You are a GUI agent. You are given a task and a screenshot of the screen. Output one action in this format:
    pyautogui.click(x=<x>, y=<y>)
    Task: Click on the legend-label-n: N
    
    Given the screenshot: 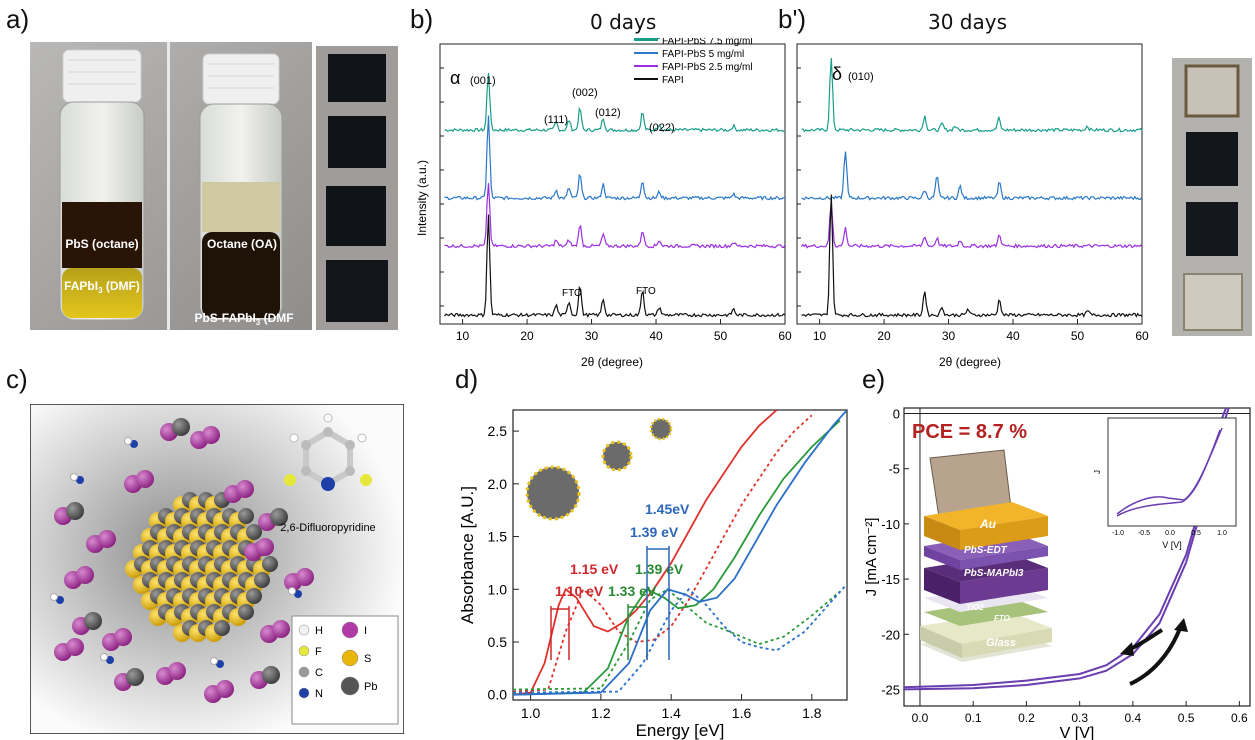 What is the action you would take?
    pyautogui.click(x=319, y=694)
    